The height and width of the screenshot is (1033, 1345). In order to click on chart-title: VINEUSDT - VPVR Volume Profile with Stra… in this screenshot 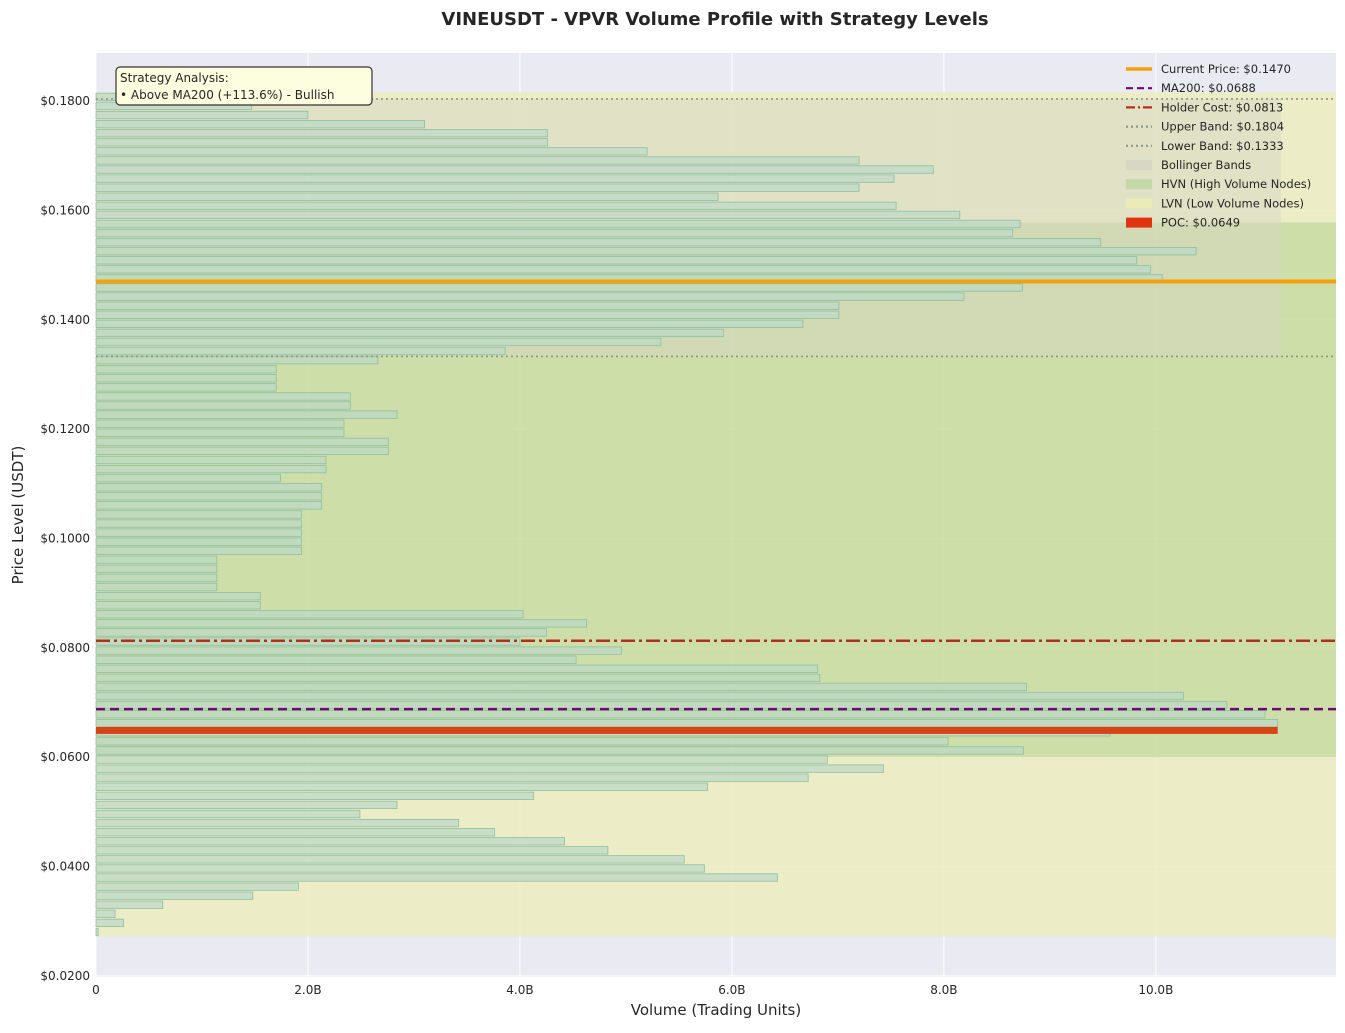, I will do `click(714, 19)`.